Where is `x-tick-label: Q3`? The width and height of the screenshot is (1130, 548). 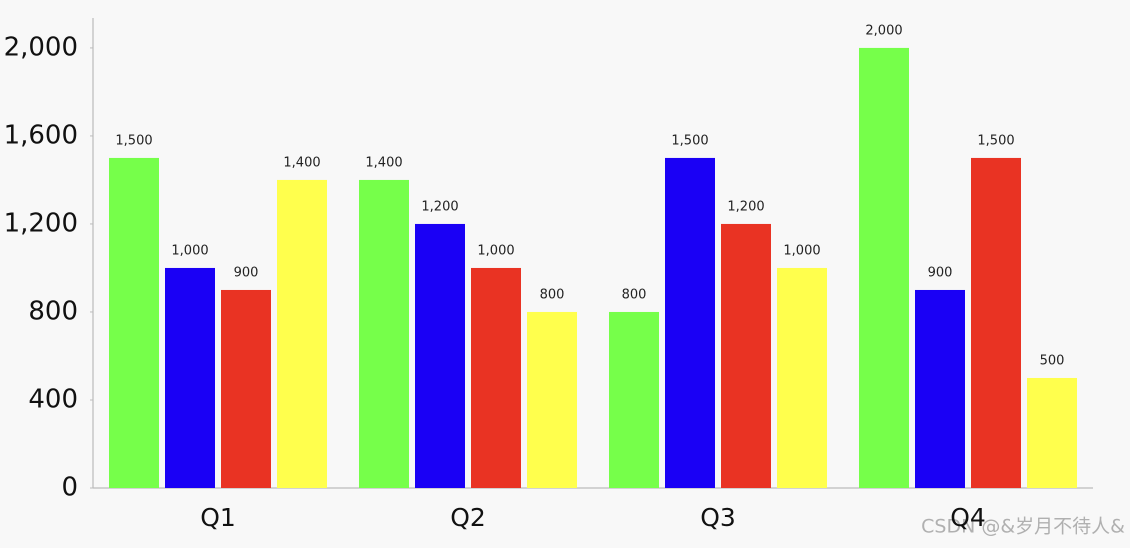
x-tick-label: Q3 is located at coordinates (718, 517).